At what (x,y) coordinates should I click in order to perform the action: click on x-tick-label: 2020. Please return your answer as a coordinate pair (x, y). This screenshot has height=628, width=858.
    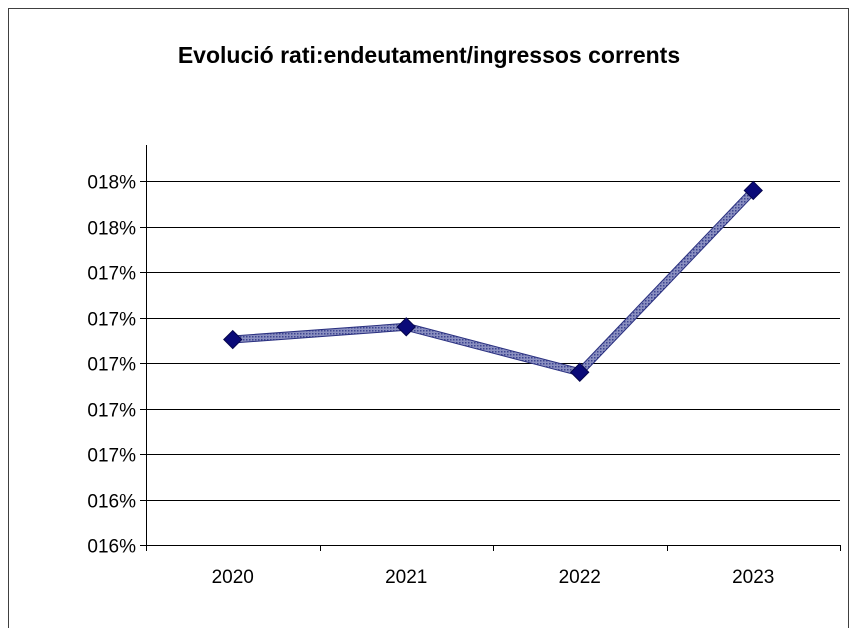
    Looking at the image, I should click on (233, 577).